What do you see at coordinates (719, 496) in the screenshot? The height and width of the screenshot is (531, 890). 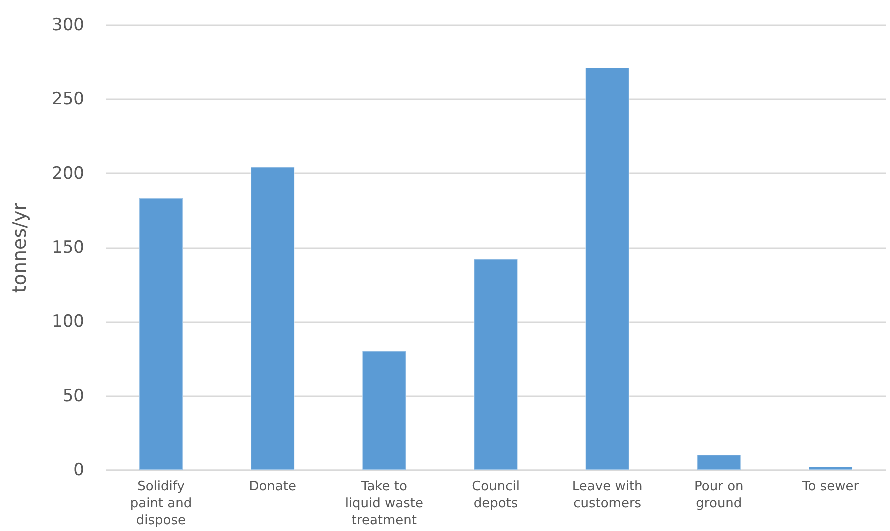 I see `x-tick-label: Pour on ground` at bounding box center [719, 496].